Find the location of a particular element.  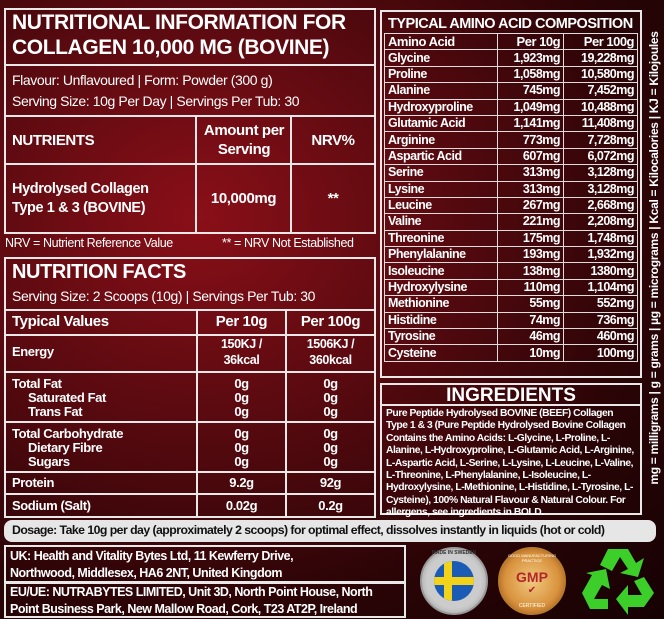

amino-row: Glycine 1,923mg 19,228mg is located at coordinates (510, 58).